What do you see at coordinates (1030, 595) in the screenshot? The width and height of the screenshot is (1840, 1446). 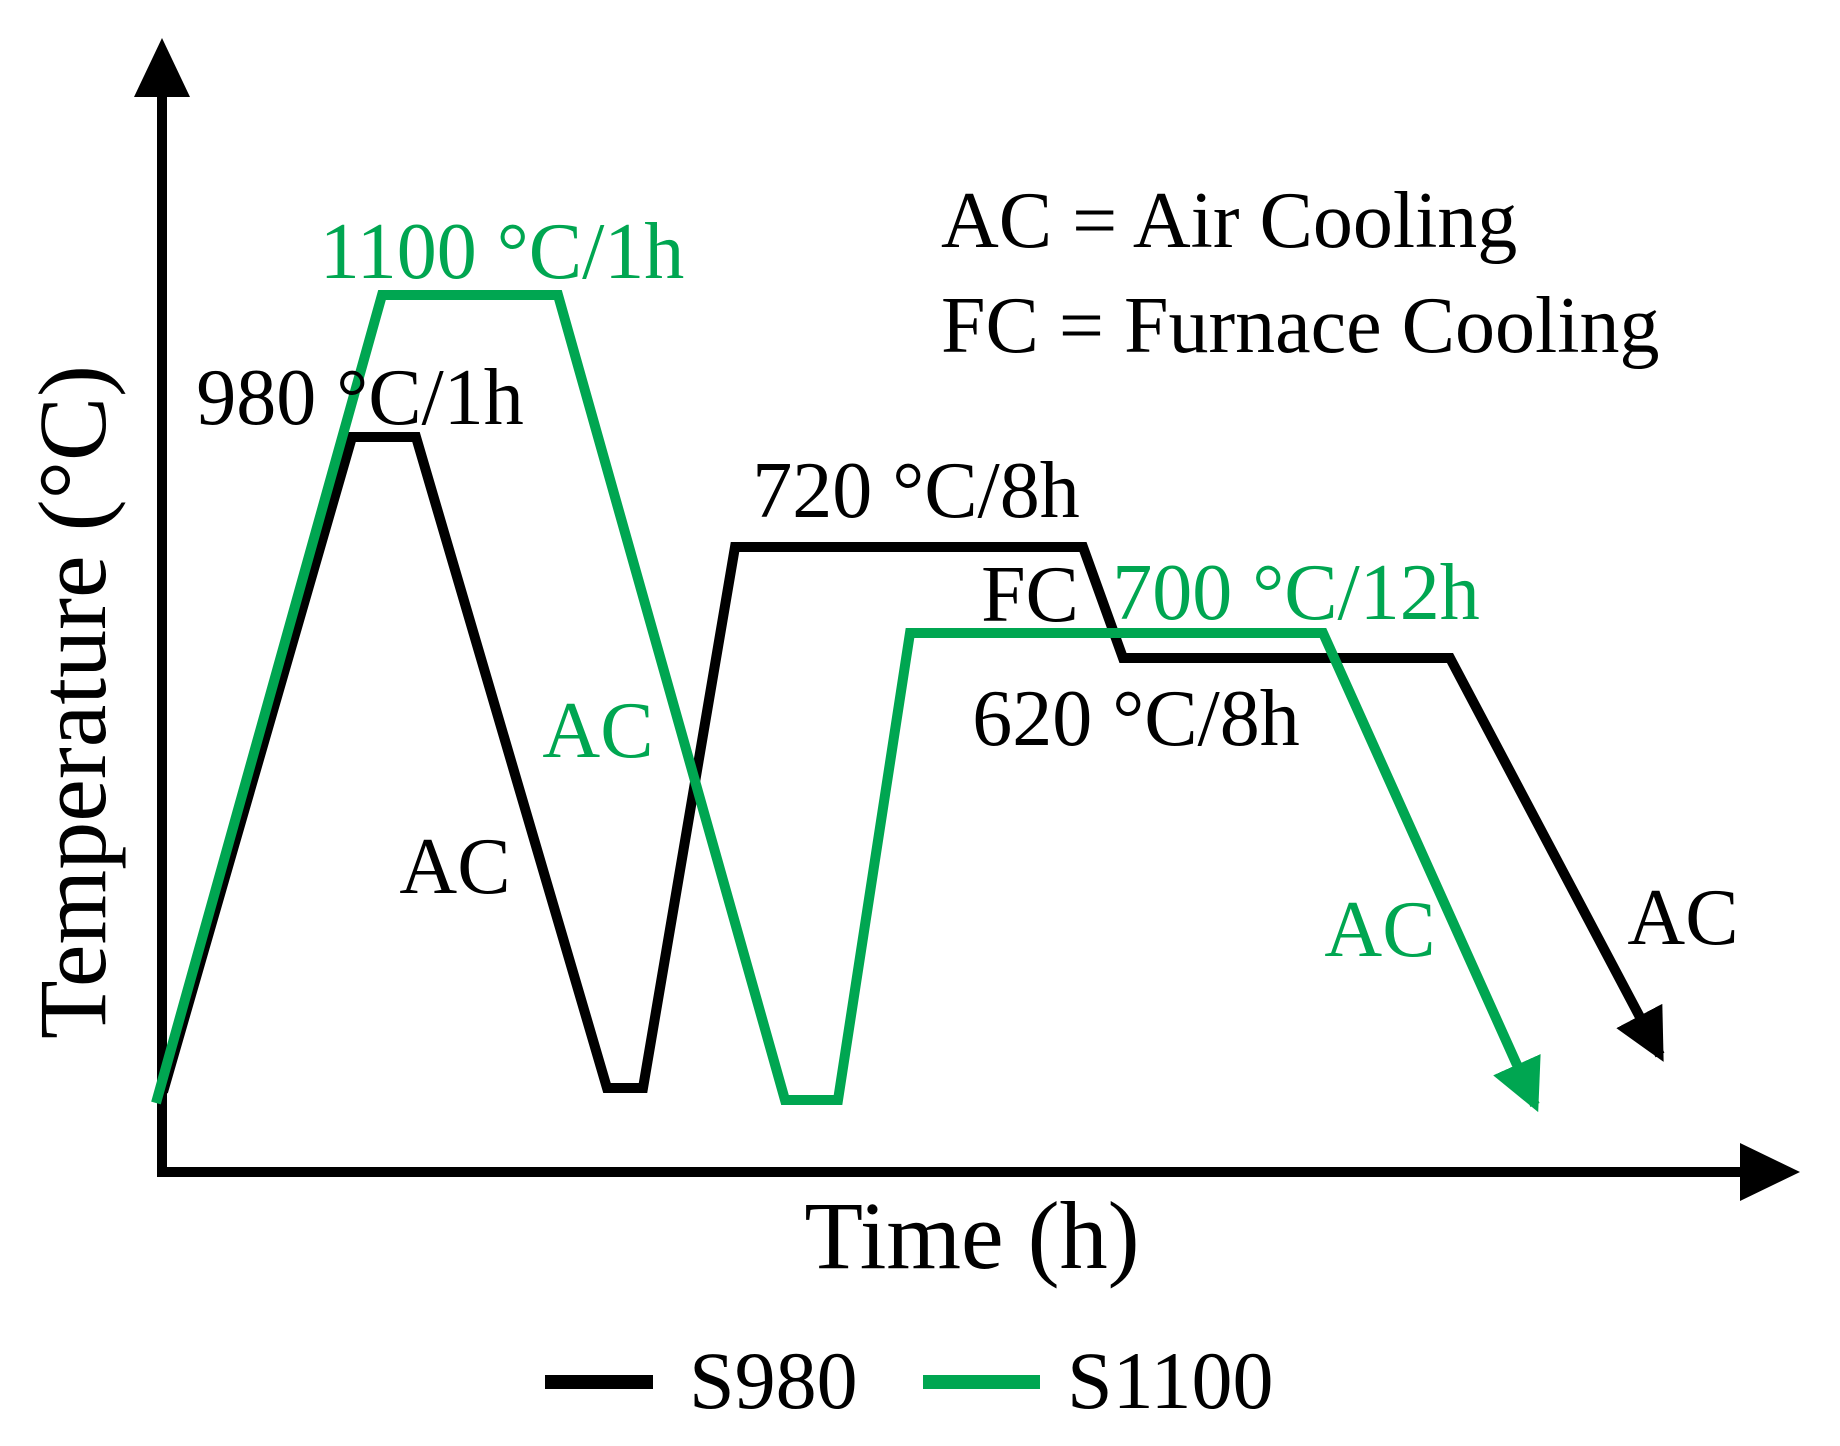 I see `annotation-5-label: FC` at bounding box center [1030, 595].